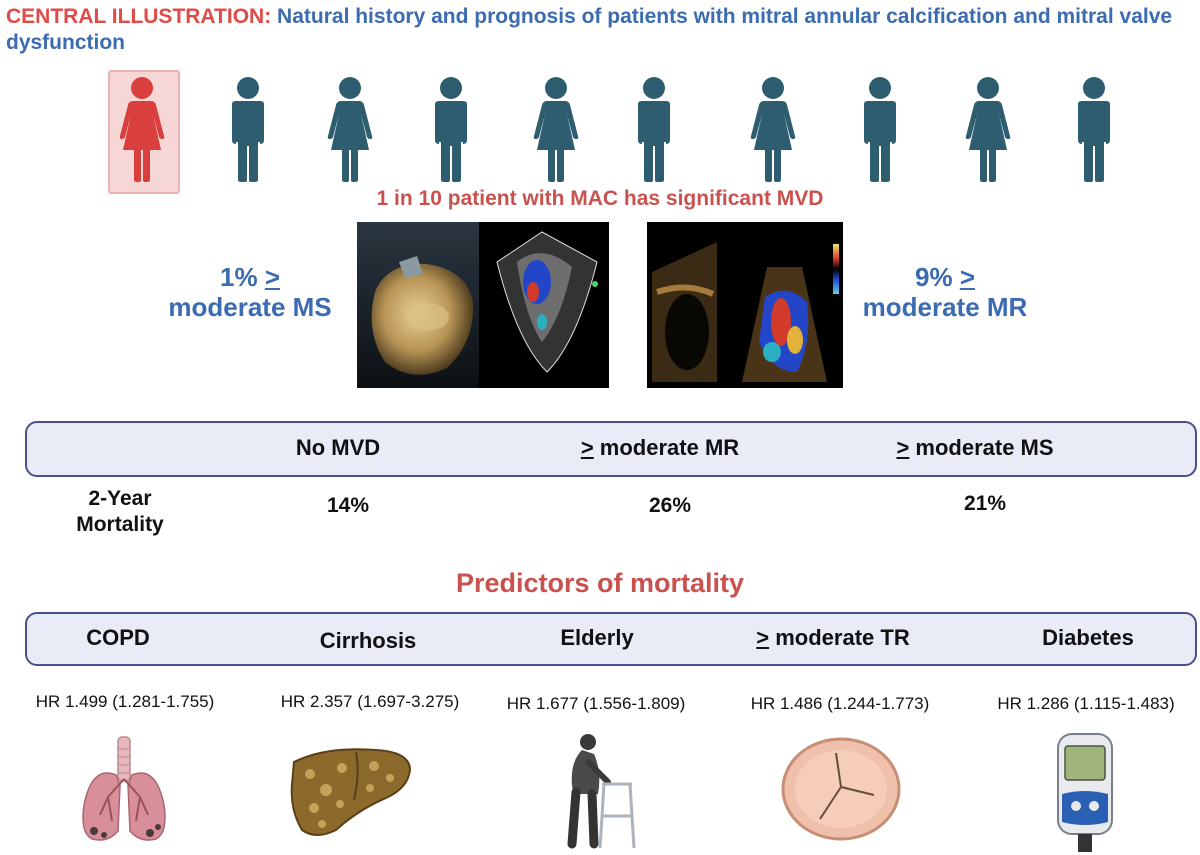 This screenshot has width=1200, height=855. What do you see at coordinates (250, 307) in the screenshot?
I see `ms-label: moderate MS` at bounding box center [250, 307].